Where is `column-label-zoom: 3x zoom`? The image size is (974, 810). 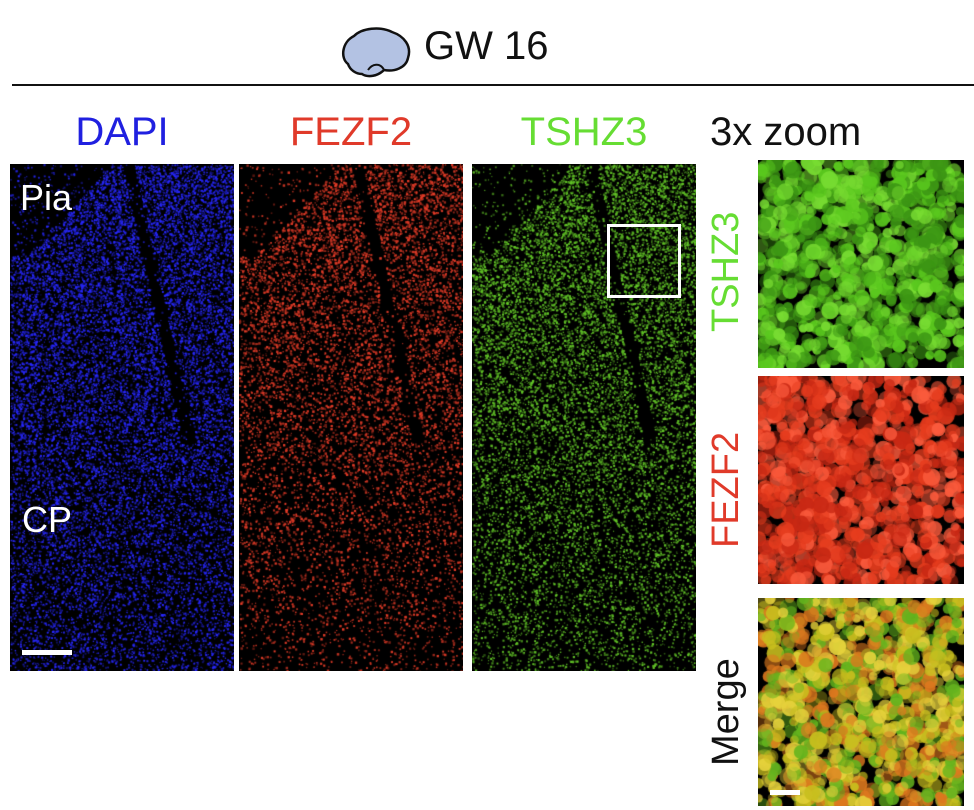
column-label-zoom: 3x zoom is located at coordinates (786, 132).